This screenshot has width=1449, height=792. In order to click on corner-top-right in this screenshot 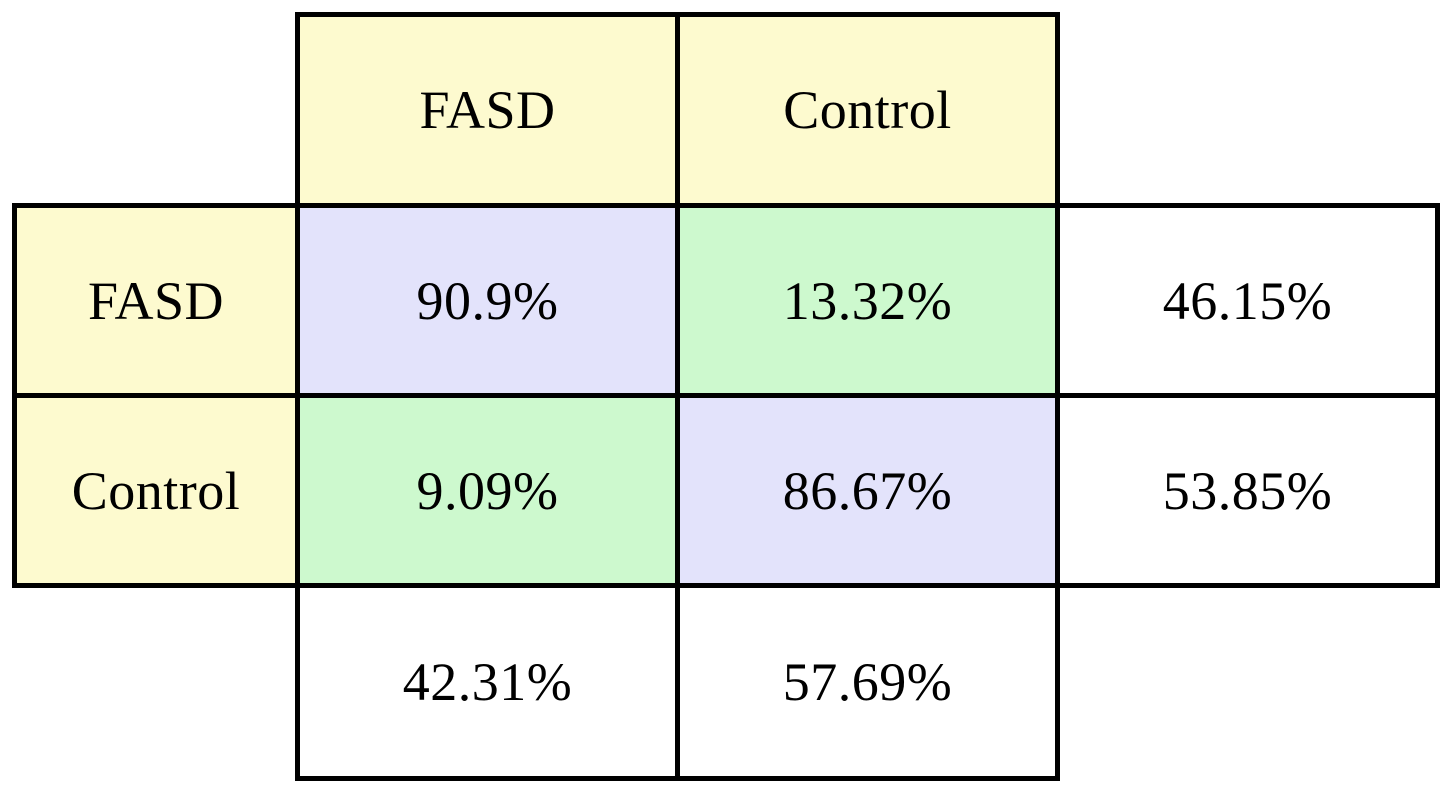, I will do `click(1247, 110)`.